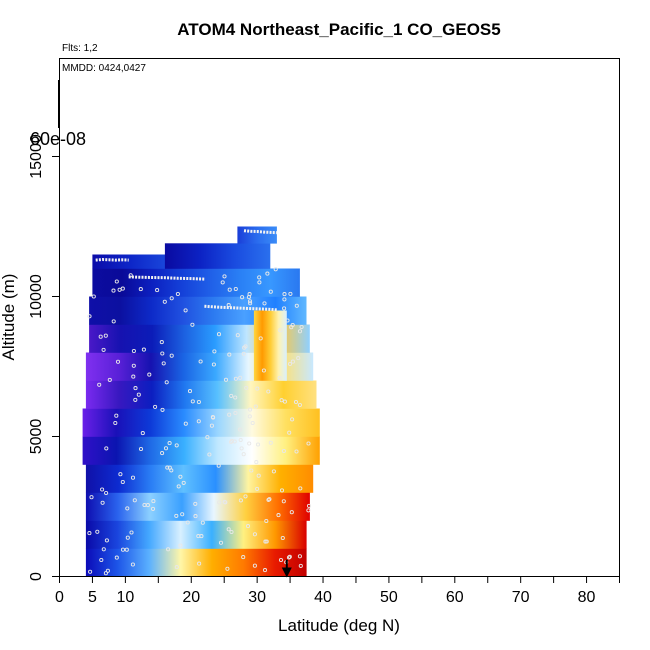 The image size is (650, 650). What do you see at coordinates (257, 597) in the screenshot?
I see `x-tick-label: 30` at bounding box center [257, 597].